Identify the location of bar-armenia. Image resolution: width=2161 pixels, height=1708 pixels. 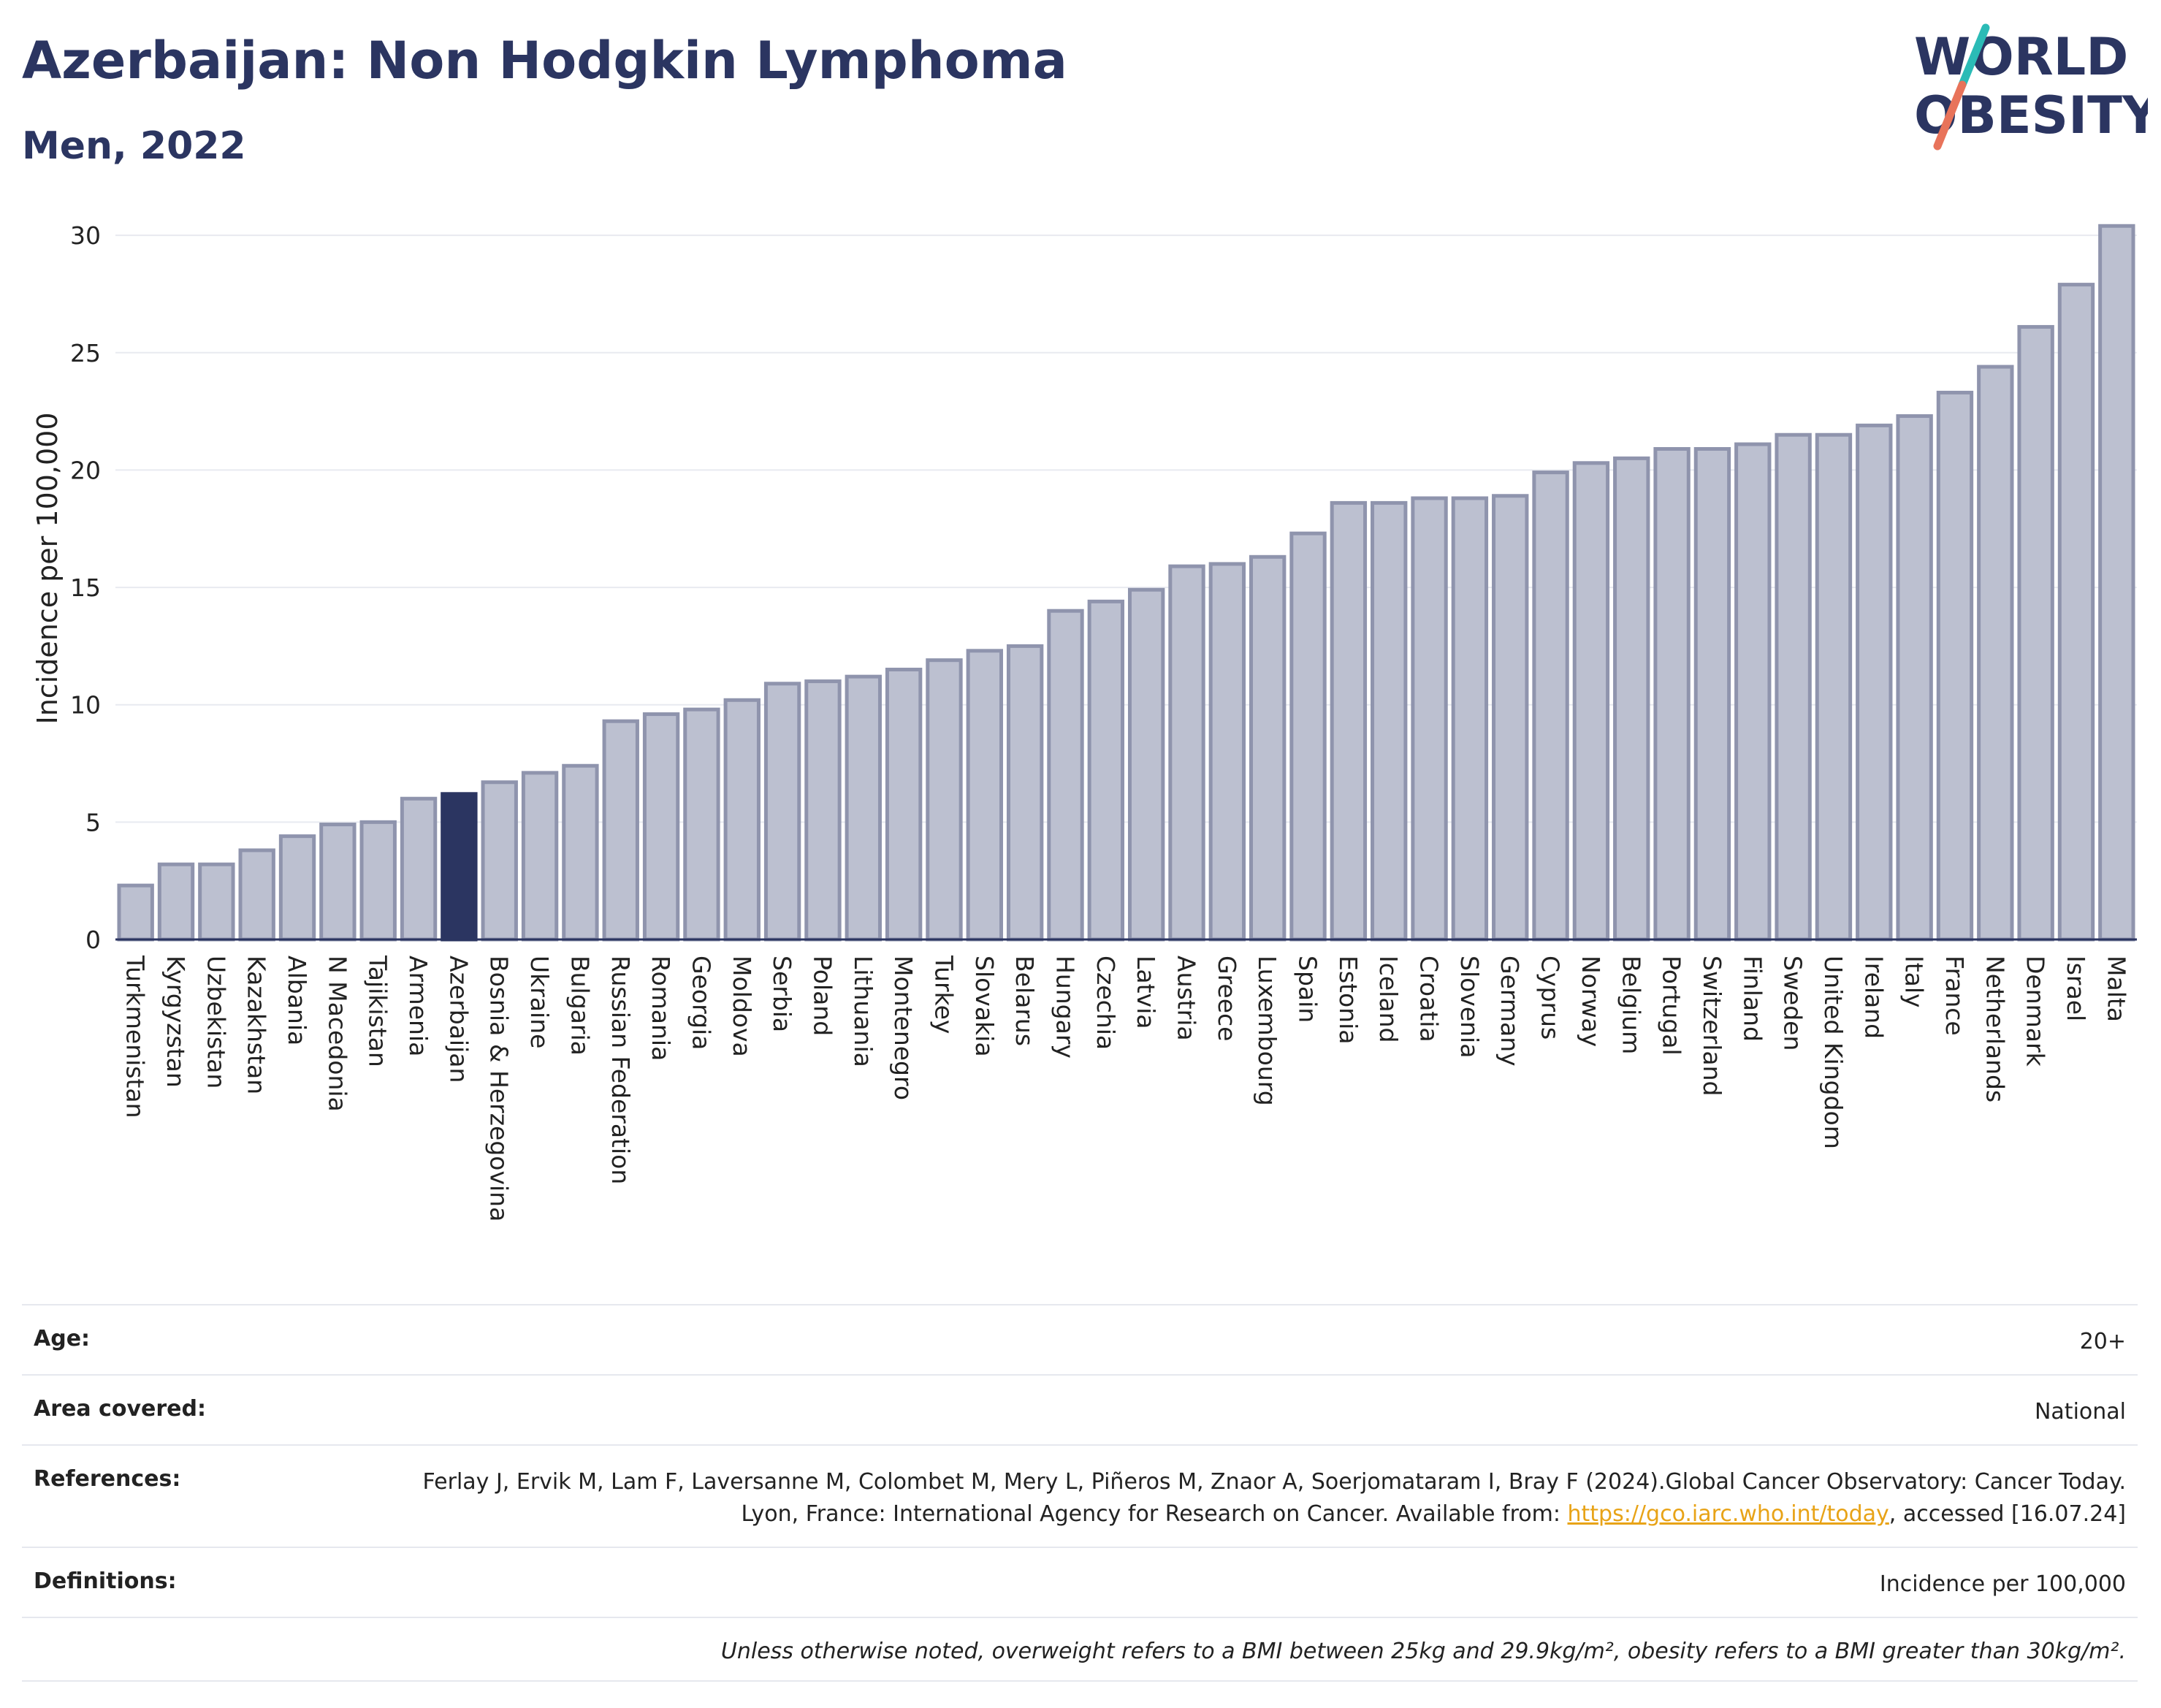
(419, 869).